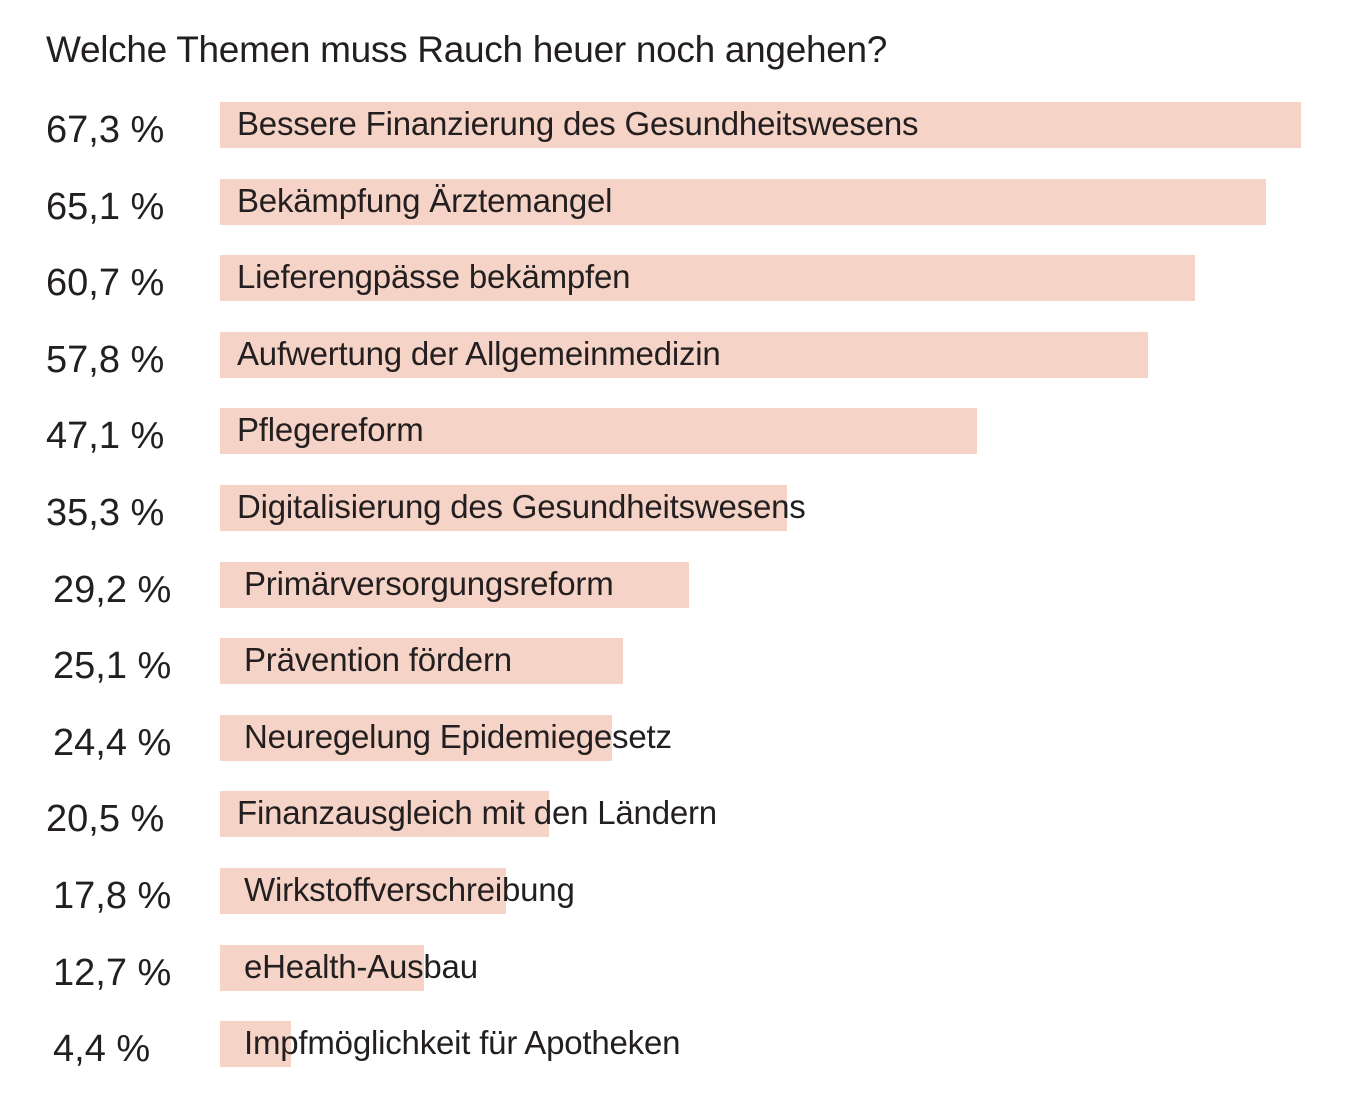 This screenshot has width=1351, height=1107. What do you see at coordinates (105, 819) in the screenshot?
I see `value-label: 20,5 %` at bounding box center [105, 819].